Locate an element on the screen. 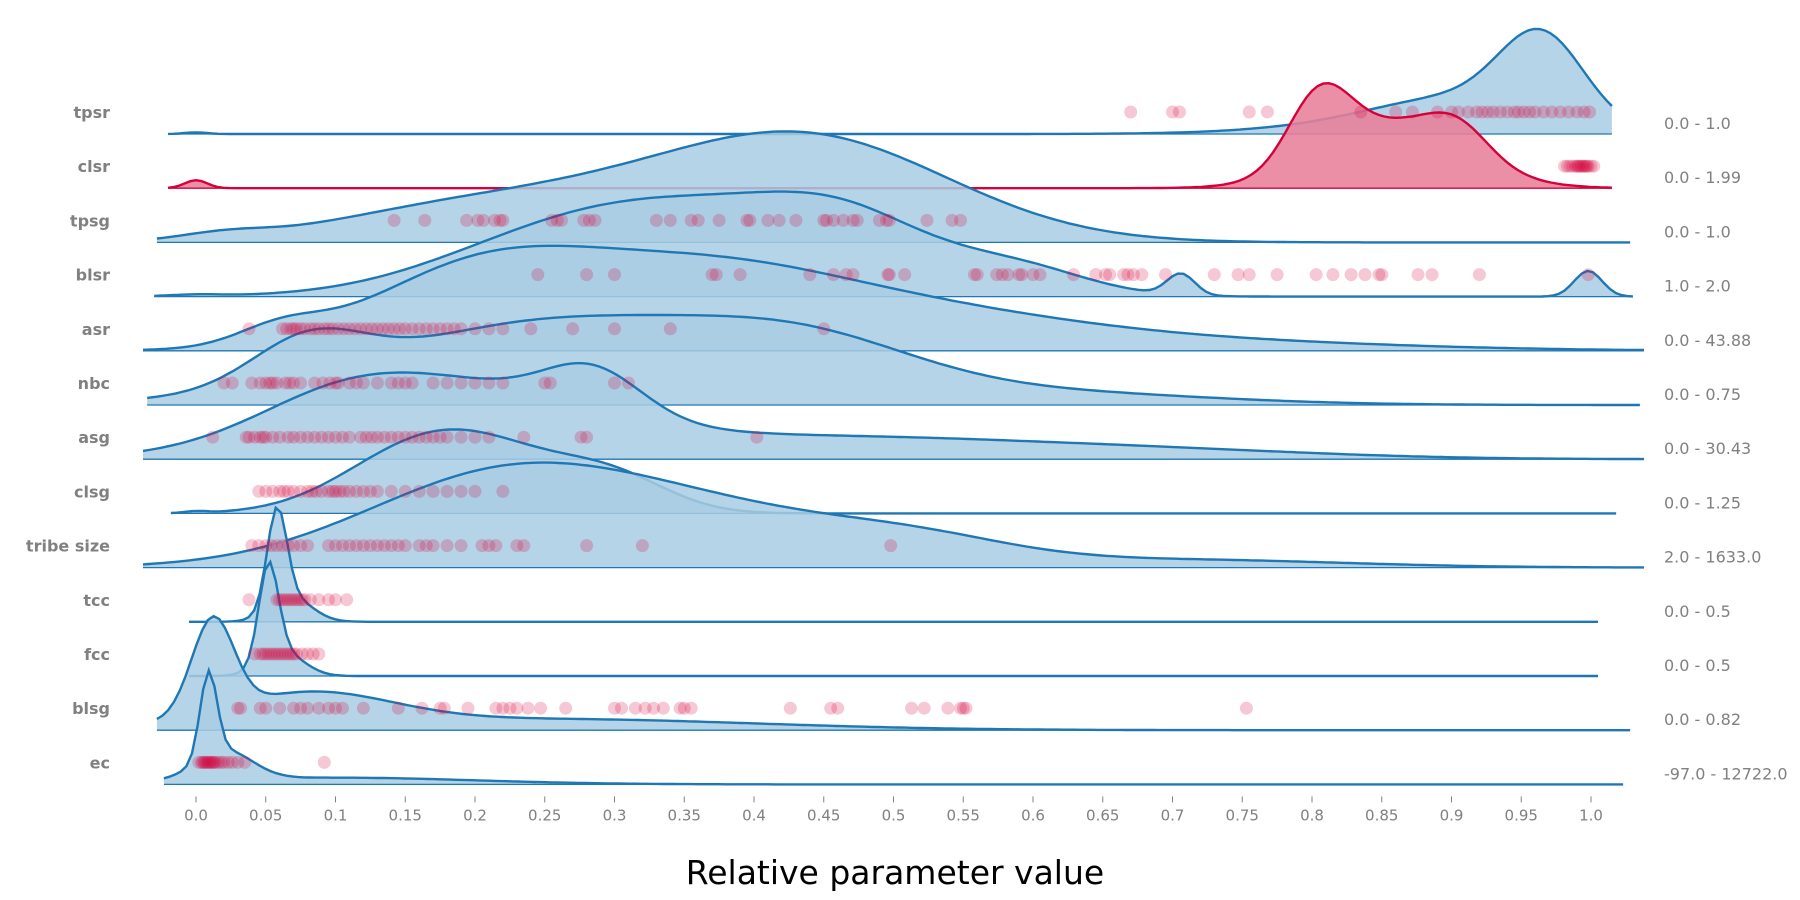 The image size is (1800, 900). row-label: tpsr is located at coordinates (91, 112).